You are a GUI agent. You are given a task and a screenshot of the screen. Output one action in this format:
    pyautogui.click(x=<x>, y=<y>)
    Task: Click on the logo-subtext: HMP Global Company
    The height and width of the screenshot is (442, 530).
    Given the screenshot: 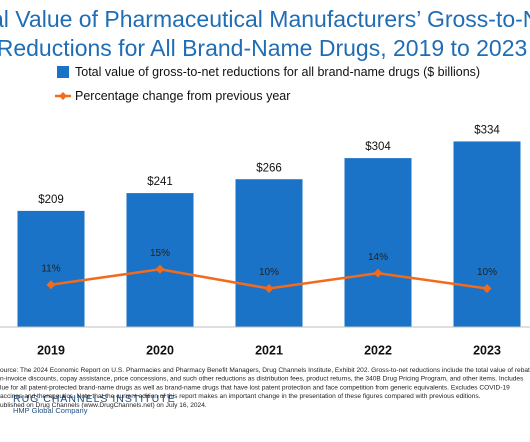 What is the action you would take?
    pyautogui.click(x=50, y=410)
    